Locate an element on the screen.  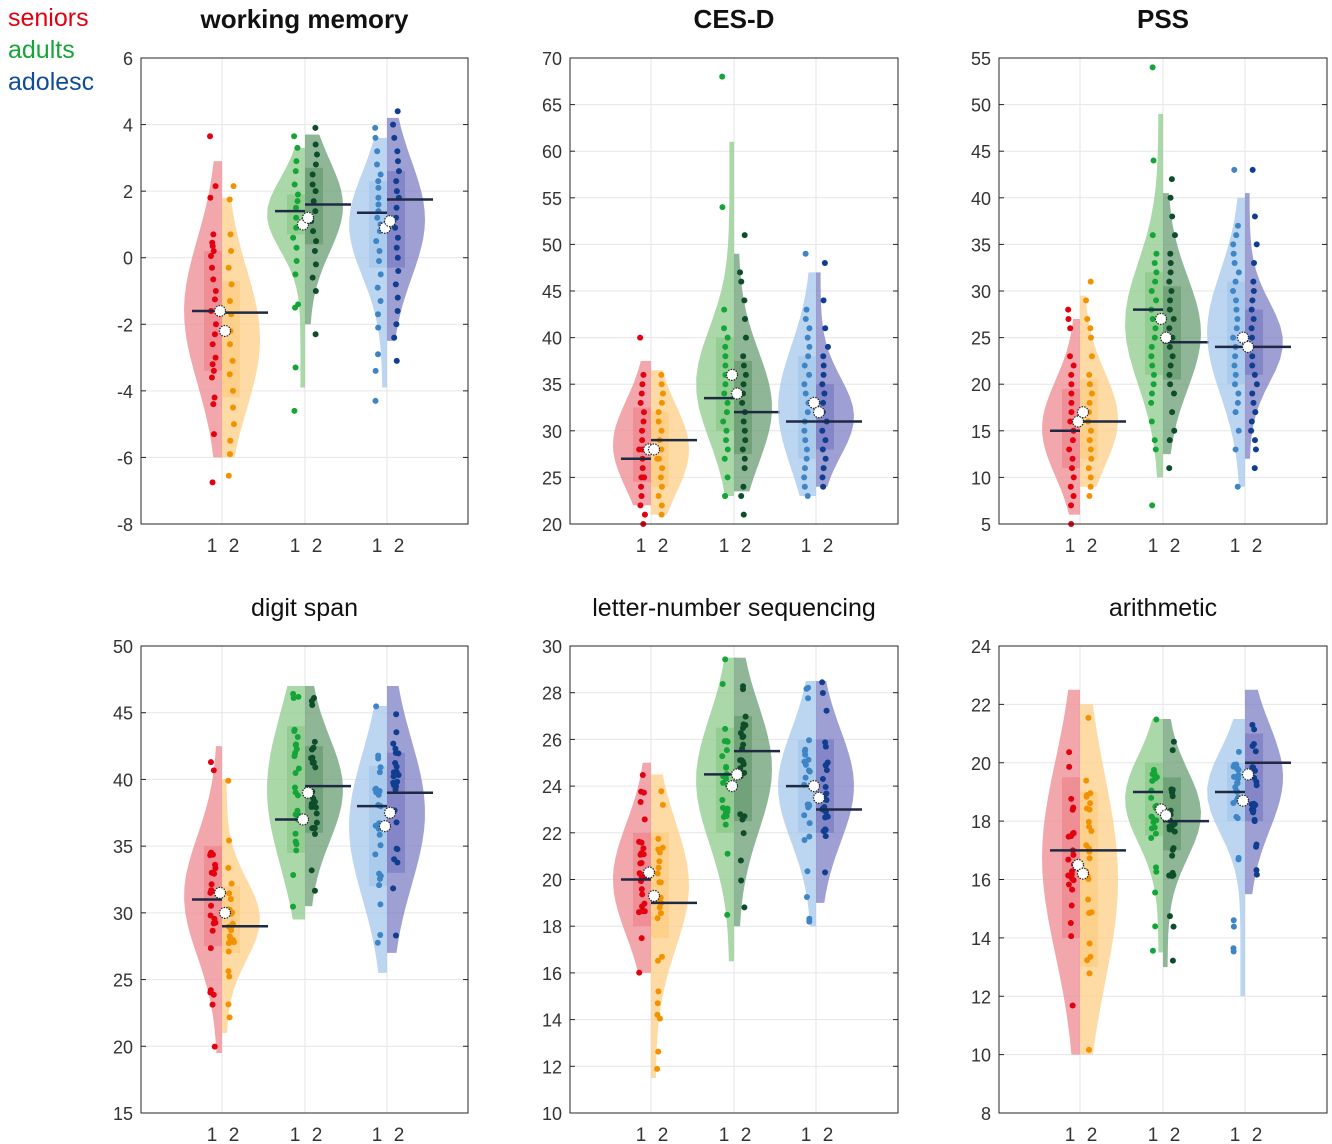
y-tick-label: 28 is located at coordinates (552, 694).